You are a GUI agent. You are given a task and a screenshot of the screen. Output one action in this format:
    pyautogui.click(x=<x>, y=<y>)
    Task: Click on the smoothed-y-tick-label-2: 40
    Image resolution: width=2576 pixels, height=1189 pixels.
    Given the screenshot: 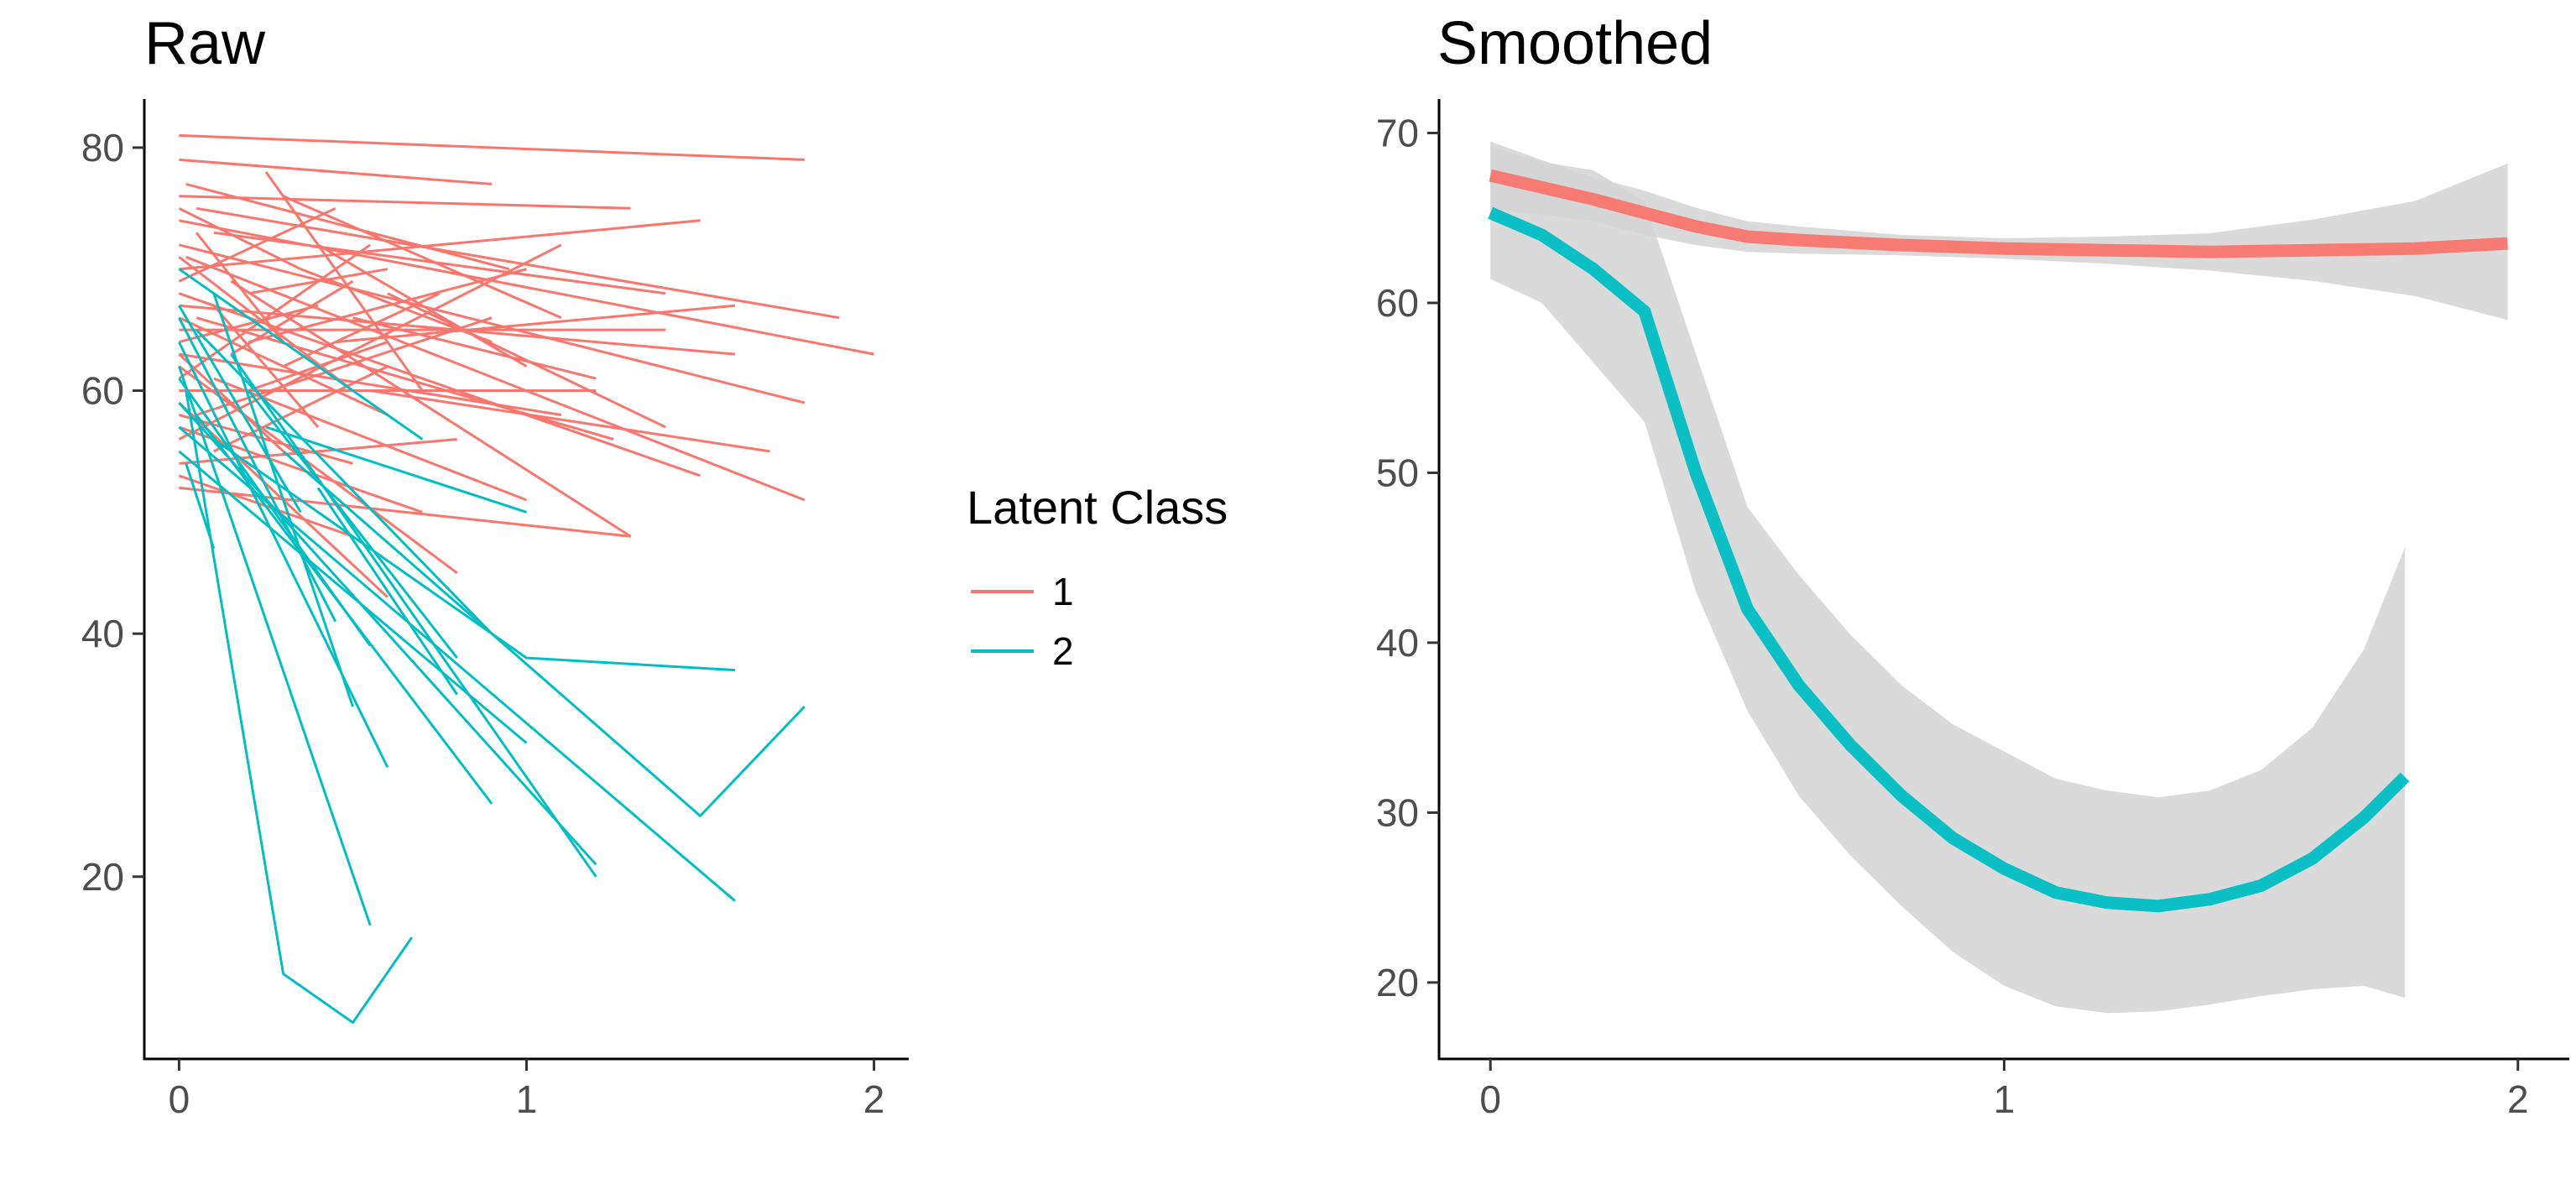 What is the action you would take?
    pyautogui.click(x=1397, y=643)
    